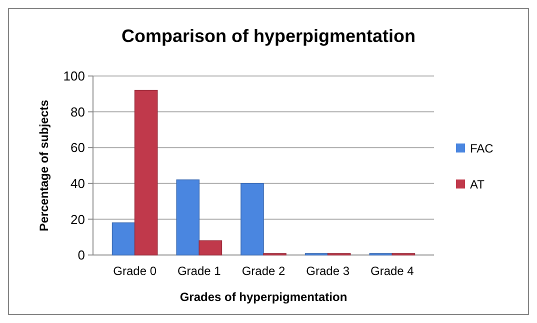  I want to click on y-tick-label: 20, so click(77, 219).